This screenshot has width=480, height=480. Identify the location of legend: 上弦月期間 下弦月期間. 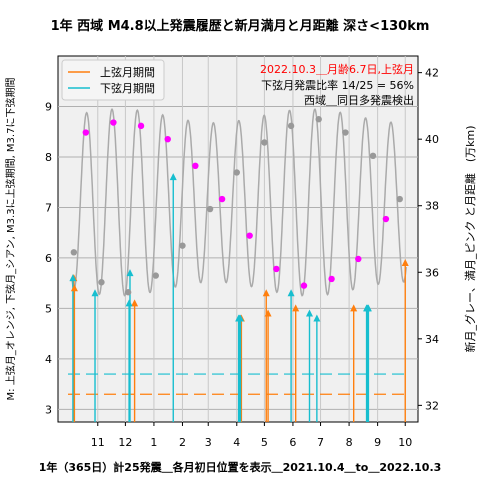
(113, 80).